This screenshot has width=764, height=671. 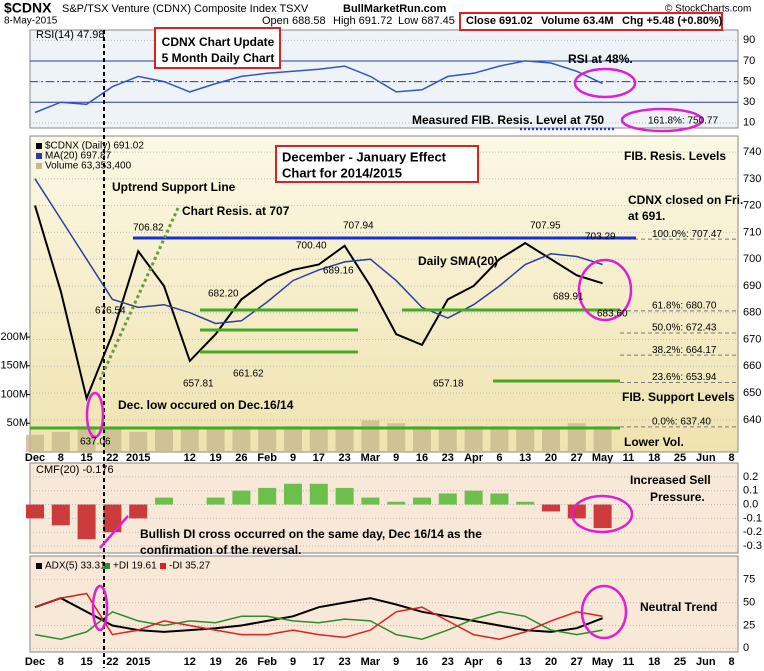 I want to click on legend-label: -DI 35.27, so click(x=190, y=566).